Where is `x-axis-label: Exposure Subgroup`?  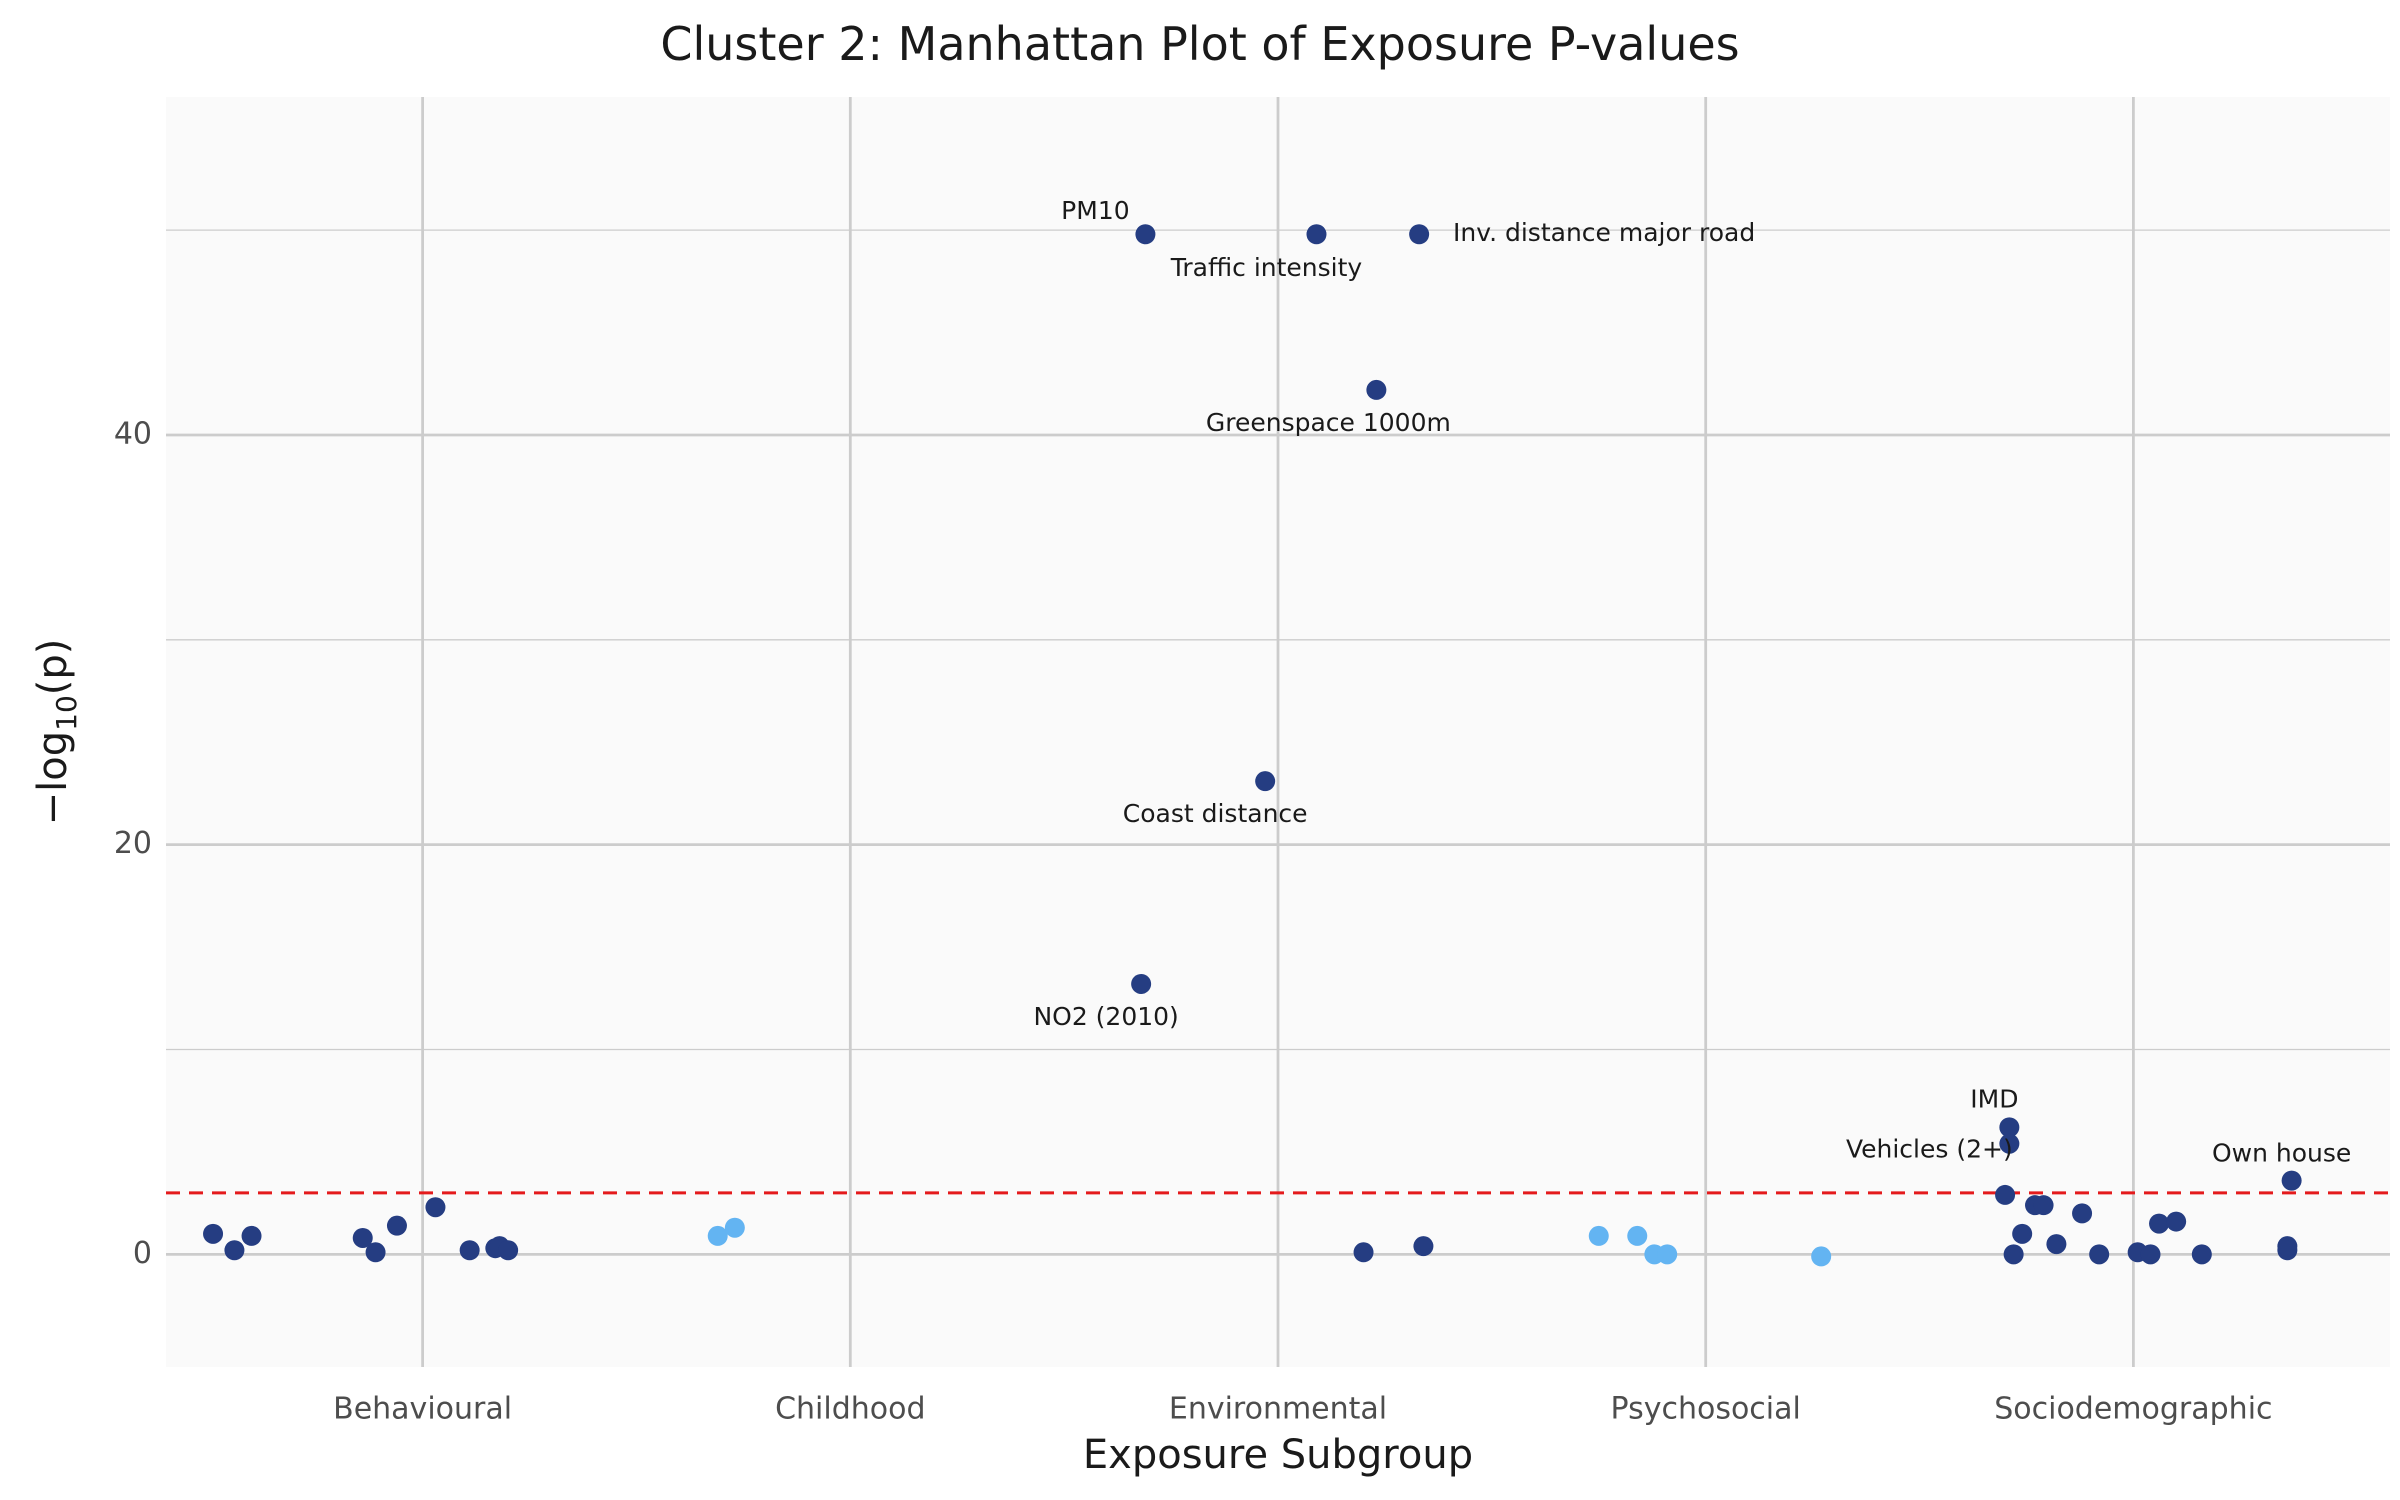
x-axis-label: Exposure Subgroup is located at coordinates (1278, 1455).